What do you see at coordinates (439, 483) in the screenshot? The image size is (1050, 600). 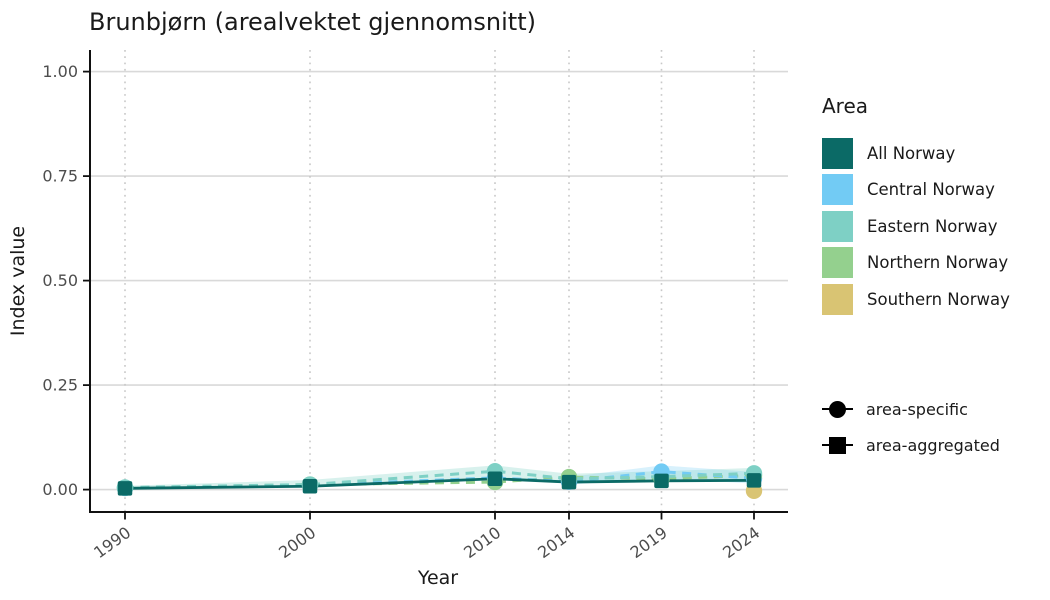 I see `series-line-all-norway` at bounding box center [439, 483].